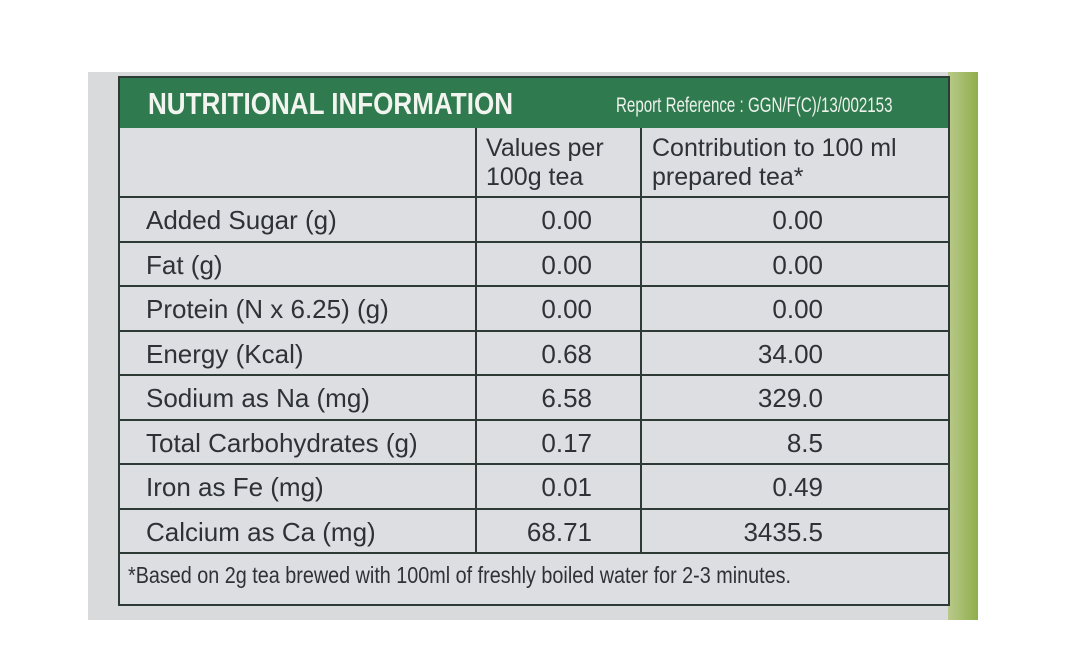 This screenshot has height=671, width=1068. I want to click on report-reference: Report Reference : GGN/F(C)/13/002153, so click(754, 105).